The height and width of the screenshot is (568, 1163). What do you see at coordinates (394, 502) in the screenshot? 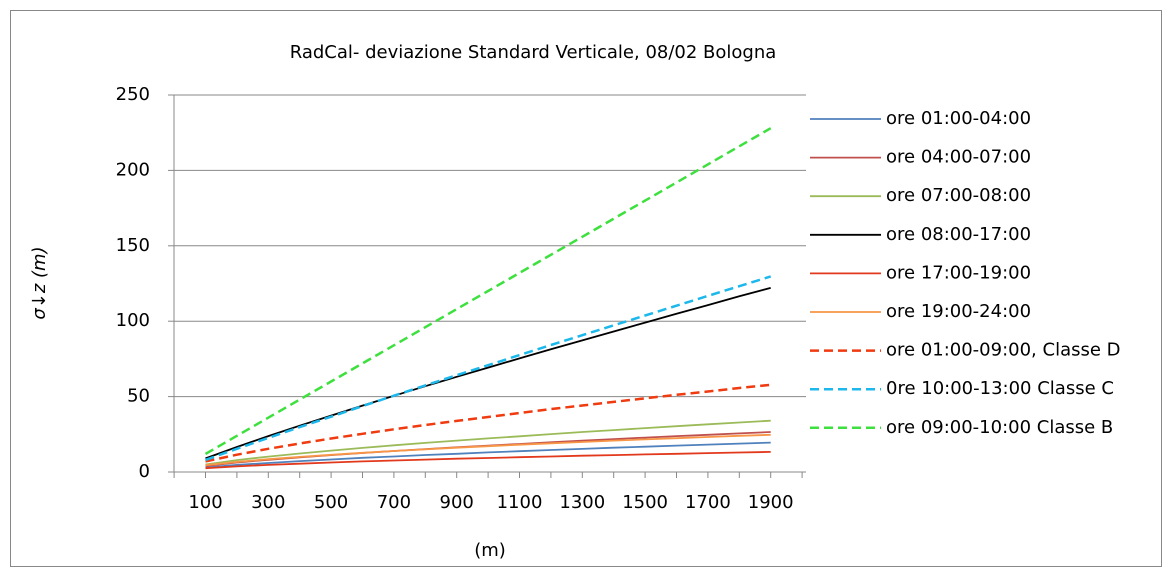
I see `x-tick-label: 700` at bounding box center [394, 502].